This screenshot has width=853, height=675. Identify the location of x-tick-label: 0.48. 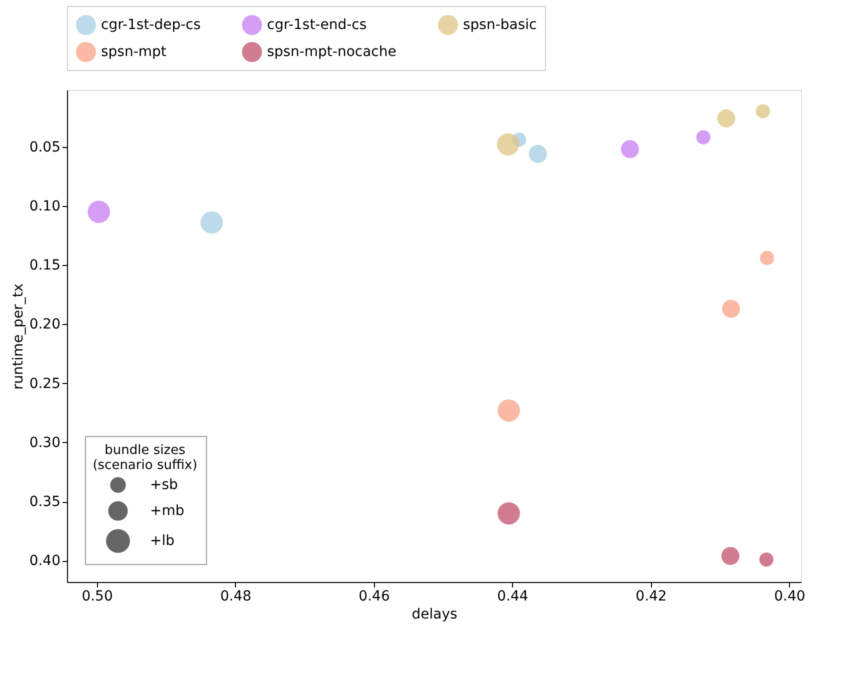
(236, 596).